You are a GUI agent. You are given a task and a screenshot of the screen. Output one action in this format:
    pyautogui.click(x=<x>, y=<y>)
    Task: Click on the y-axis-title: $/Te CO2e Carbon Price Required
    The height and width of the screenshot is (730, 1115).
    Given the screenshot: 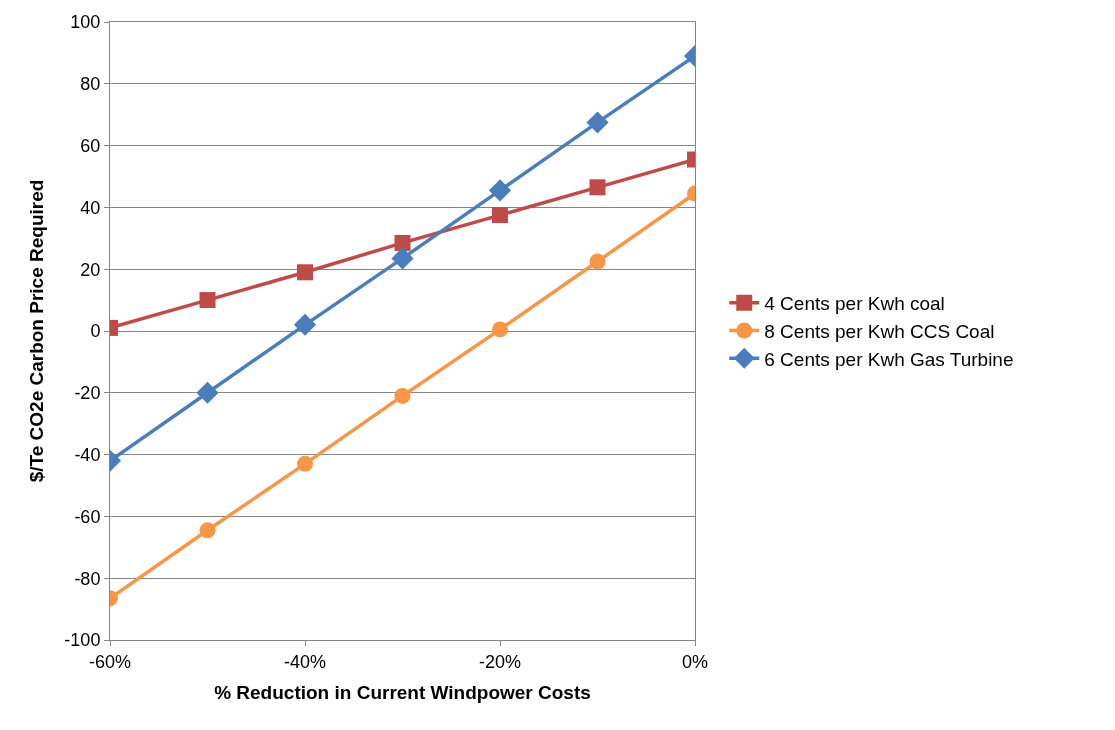 What is the action you would take?
    pyautogui.click(x=37, y=331)
    